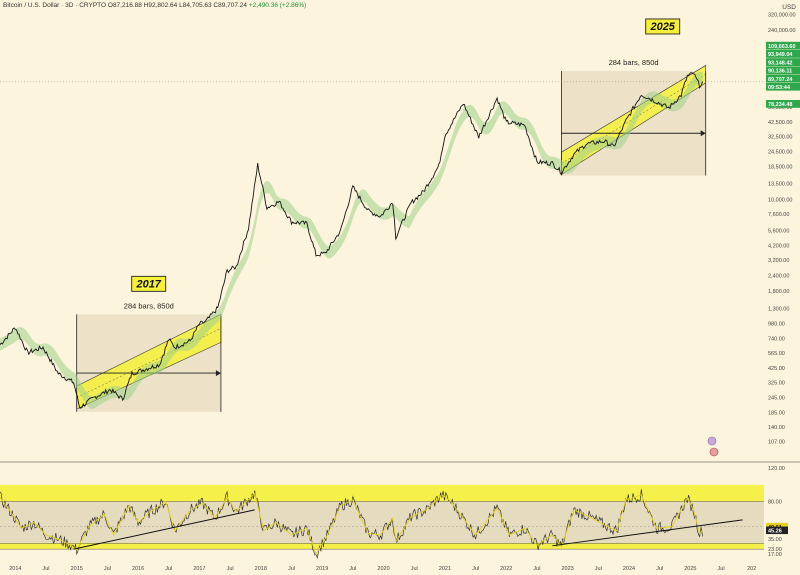  Describe the element at coordinates (780, 123) in the screenshot. I see `price-tick-label: 42,500.00` at that location.